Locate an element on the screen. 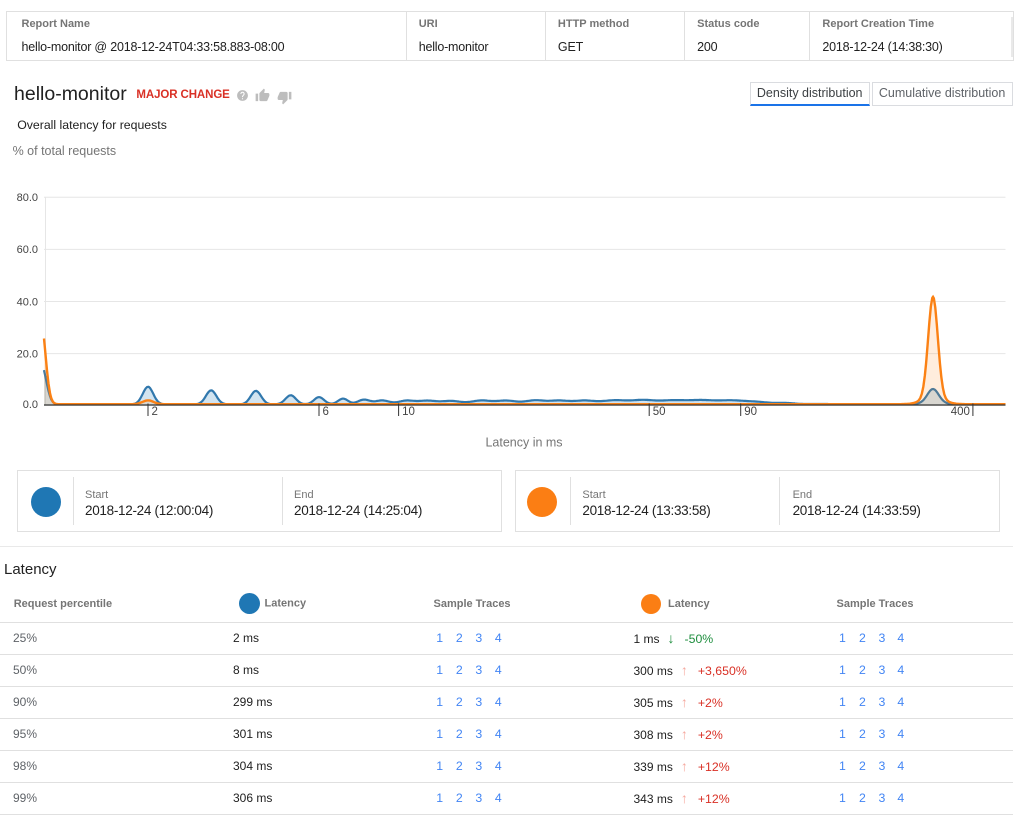  svg-text: 80.0 is located at coordinates (27, 198).